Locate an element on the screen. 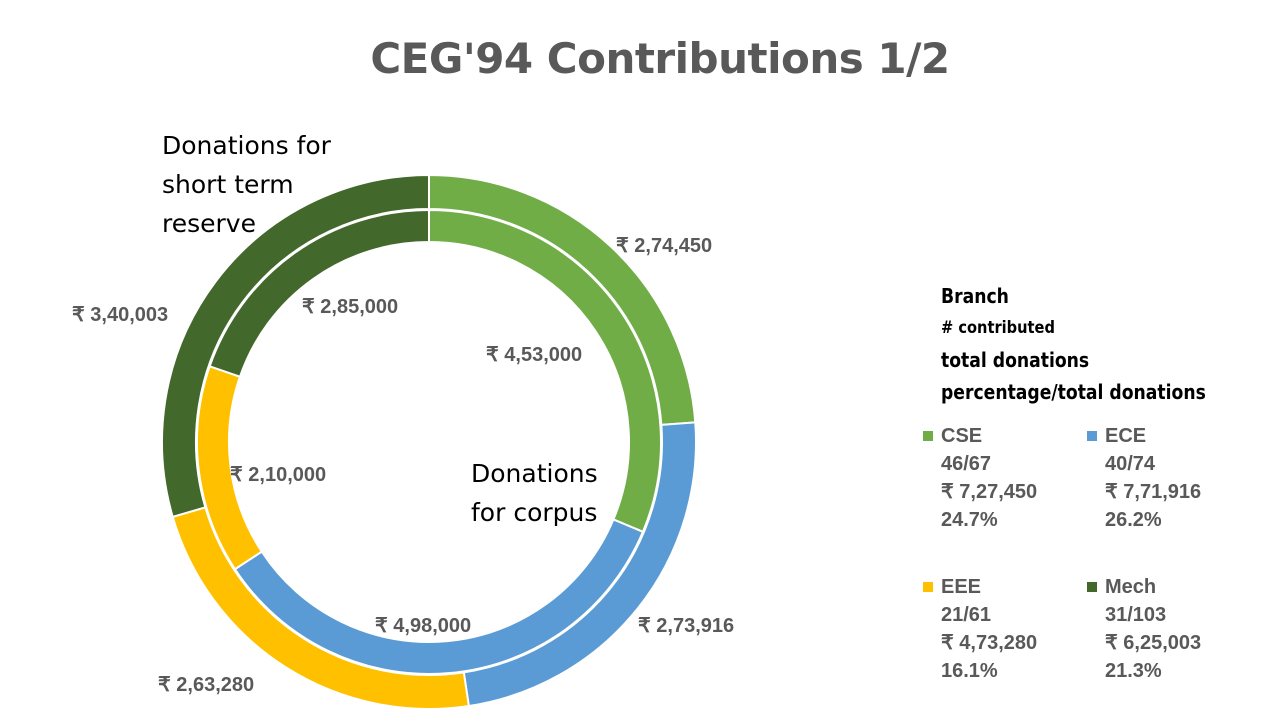 Image resolution: width=1280 pixels, height=720 pixels. legend-percent: 16.1% is located at coordinates (969, 671).